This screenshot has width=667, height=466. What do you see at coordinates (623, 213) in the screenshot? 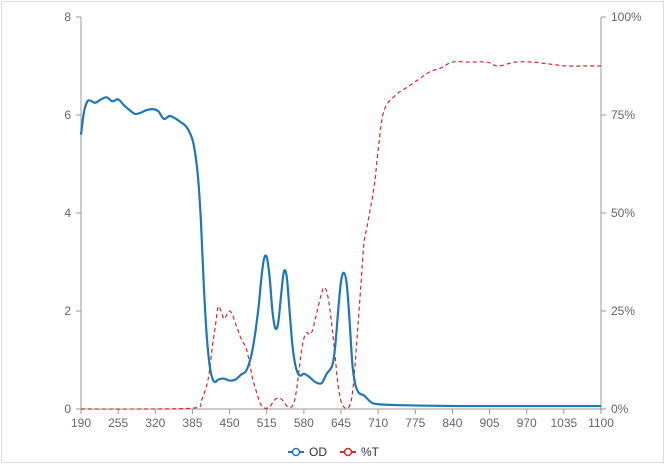
I see `y-right-tick-label: 50%` at bounding box center [623, 213].